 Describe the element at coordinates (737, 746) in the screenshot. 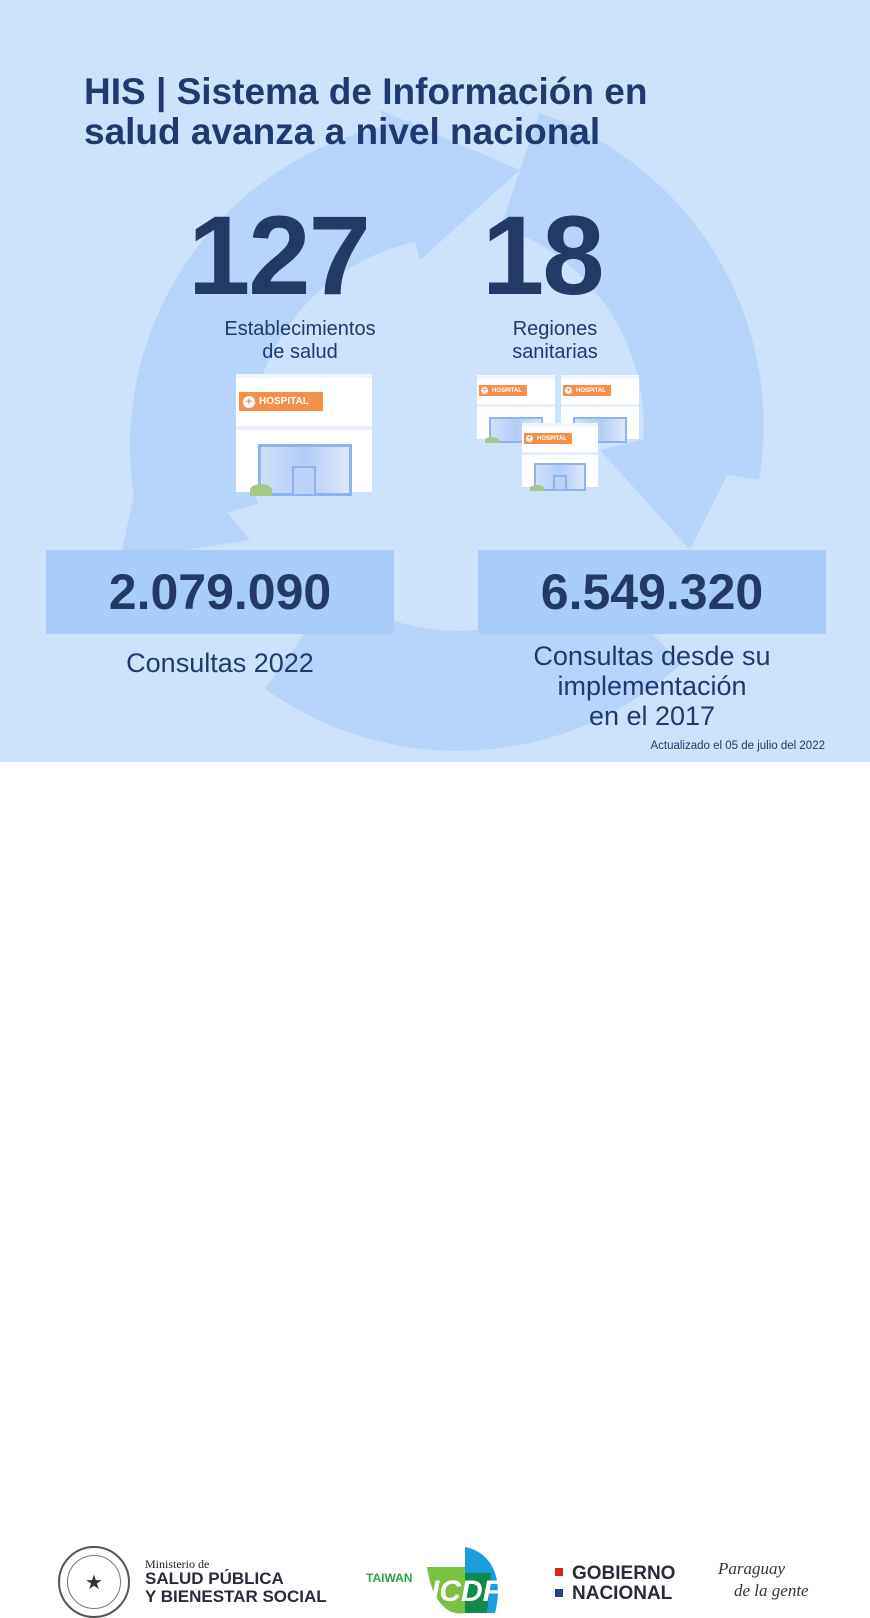

I see `updated-date: Actualizado el 05 de julio del 2022` at that location.